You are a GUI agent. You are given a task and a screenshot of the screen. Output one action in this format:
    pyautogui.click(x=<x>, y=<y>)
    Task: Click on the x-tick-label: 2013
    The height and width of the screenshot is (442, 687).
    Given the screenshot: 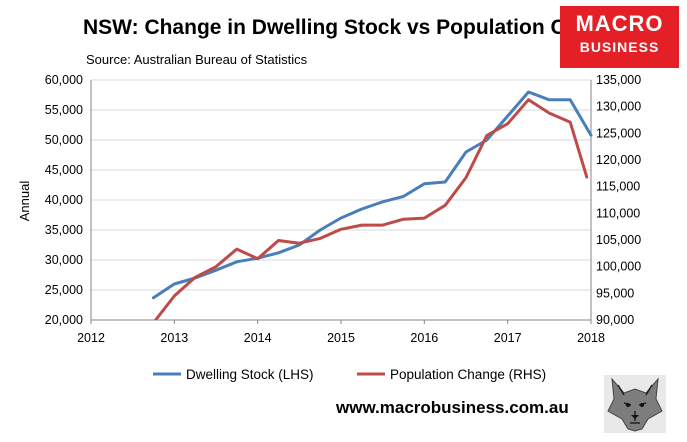 What is the action you would take?
    pyautogui.click(x=174, y=338)
    